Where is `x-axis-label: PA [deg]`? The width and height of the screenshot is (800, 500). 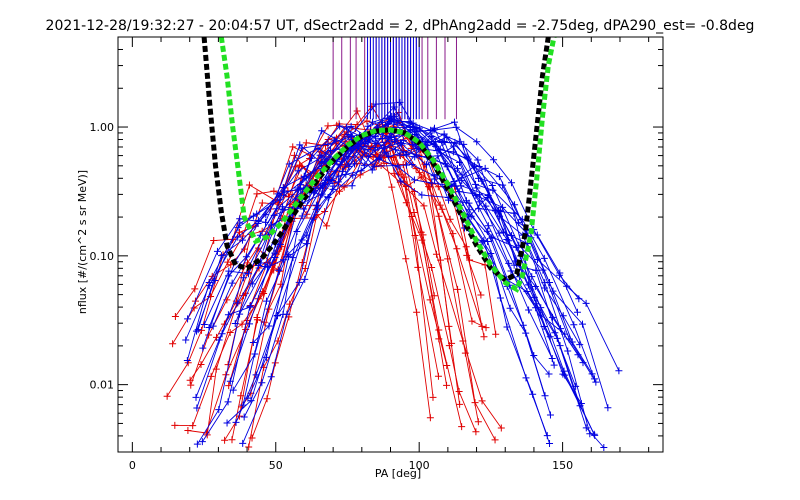 x-axis-label: PA [deg] is located at coordinates (398, 473).